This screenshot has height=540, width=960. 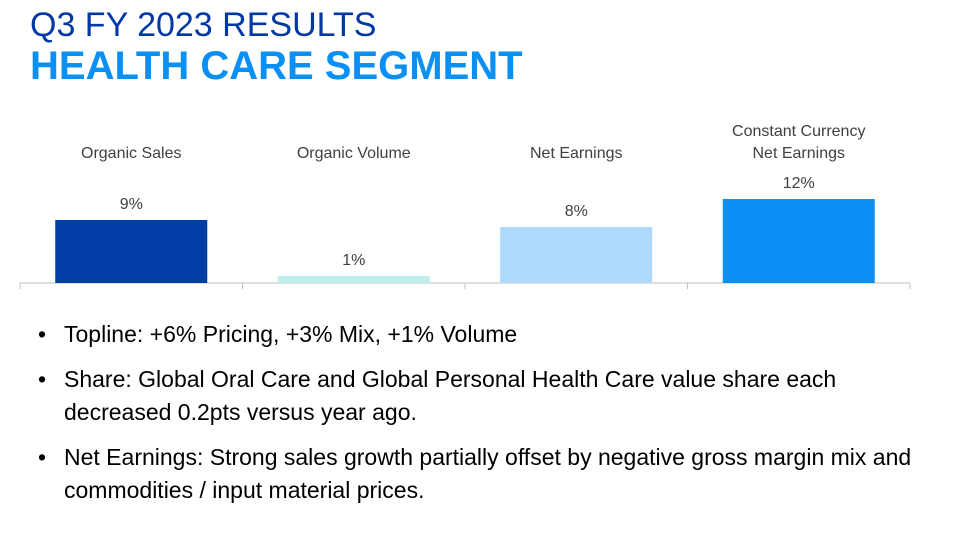 What do you see at coordinates (276, 66) in the screenshot?
I see `slide-title-segment: HEALTH CARE SEGMENT` at bounding box center [276, 66].